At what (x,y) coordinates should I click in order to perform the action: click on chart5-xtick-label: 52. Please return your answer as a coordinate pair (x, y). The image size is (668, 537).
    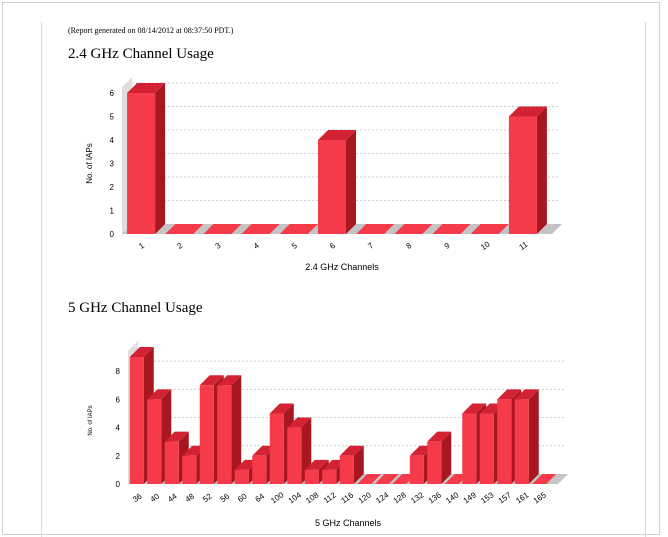
    Looking at the image, I should click on (207, 497).